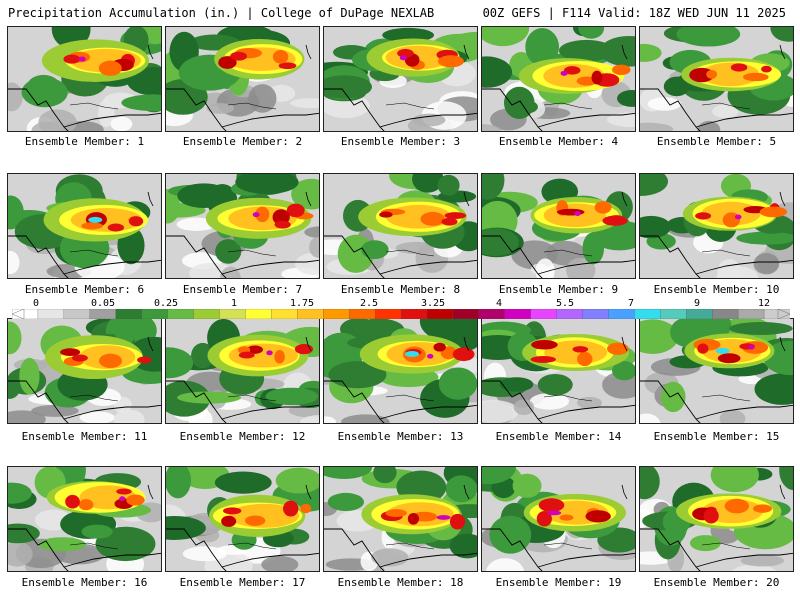  I want to click on colorbar-tick-label: 2.5, so click(369, 303).